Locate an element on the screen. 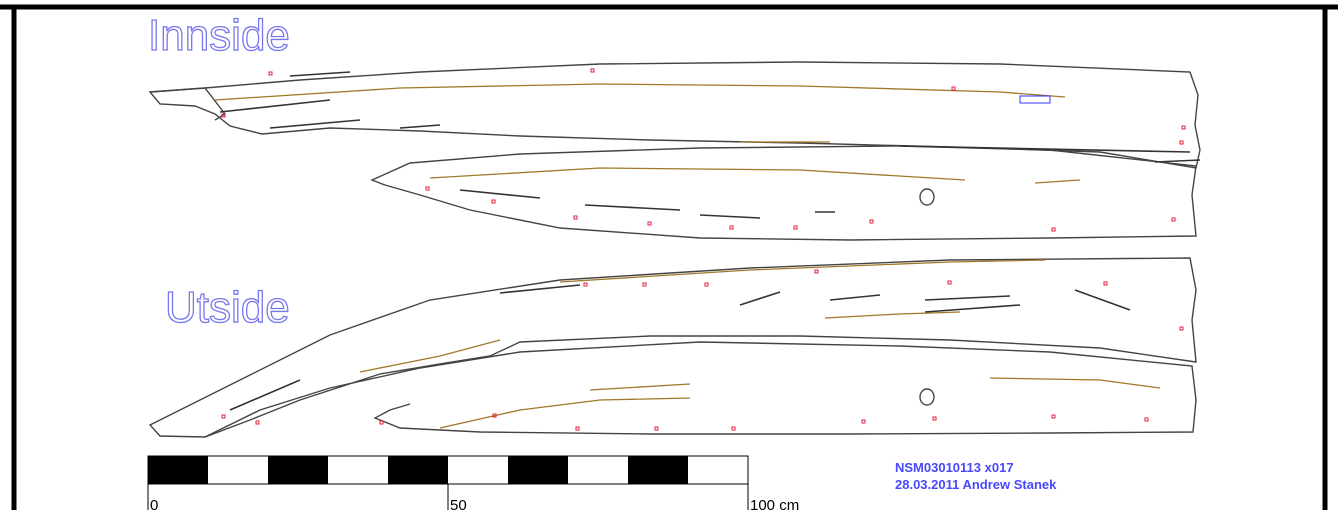  side-label: Utside is located at coordinates (227, 307).